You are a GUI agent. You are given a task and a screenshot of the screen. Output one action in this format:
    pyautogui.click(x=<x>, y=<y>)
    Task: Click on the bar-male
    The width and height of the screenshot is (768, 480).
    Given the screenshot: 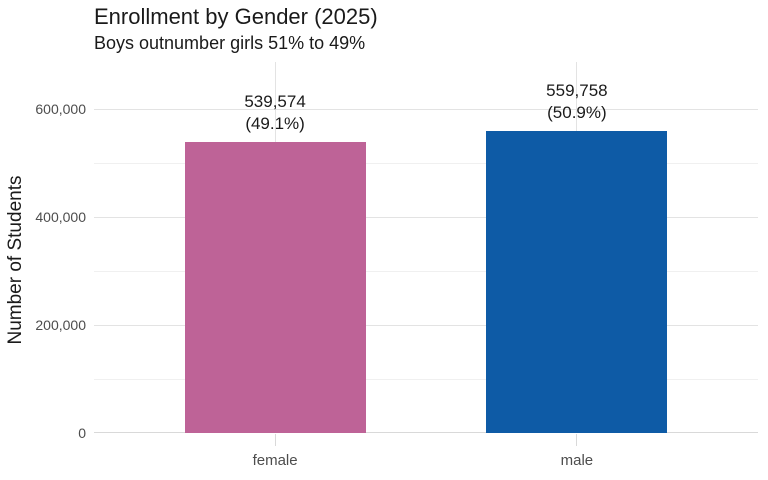 What is the action you would take?
    pyautogui.click(x=577, y=281)
    